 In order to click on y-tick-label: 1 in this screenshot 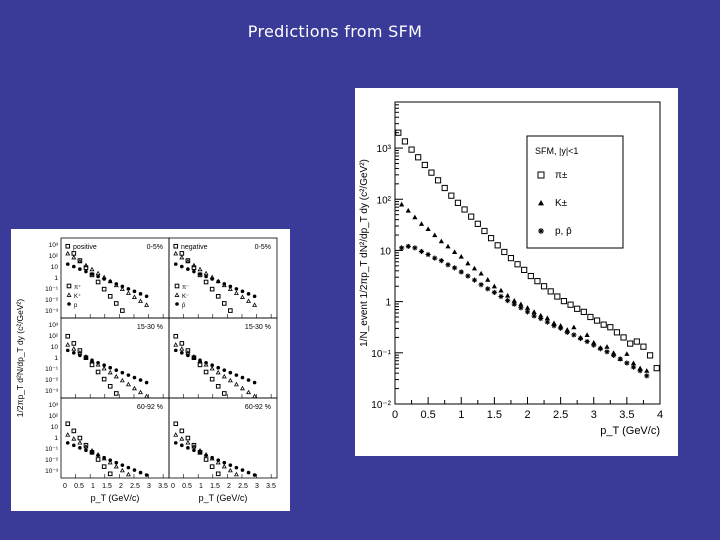, I will do `click(56, 278)`.